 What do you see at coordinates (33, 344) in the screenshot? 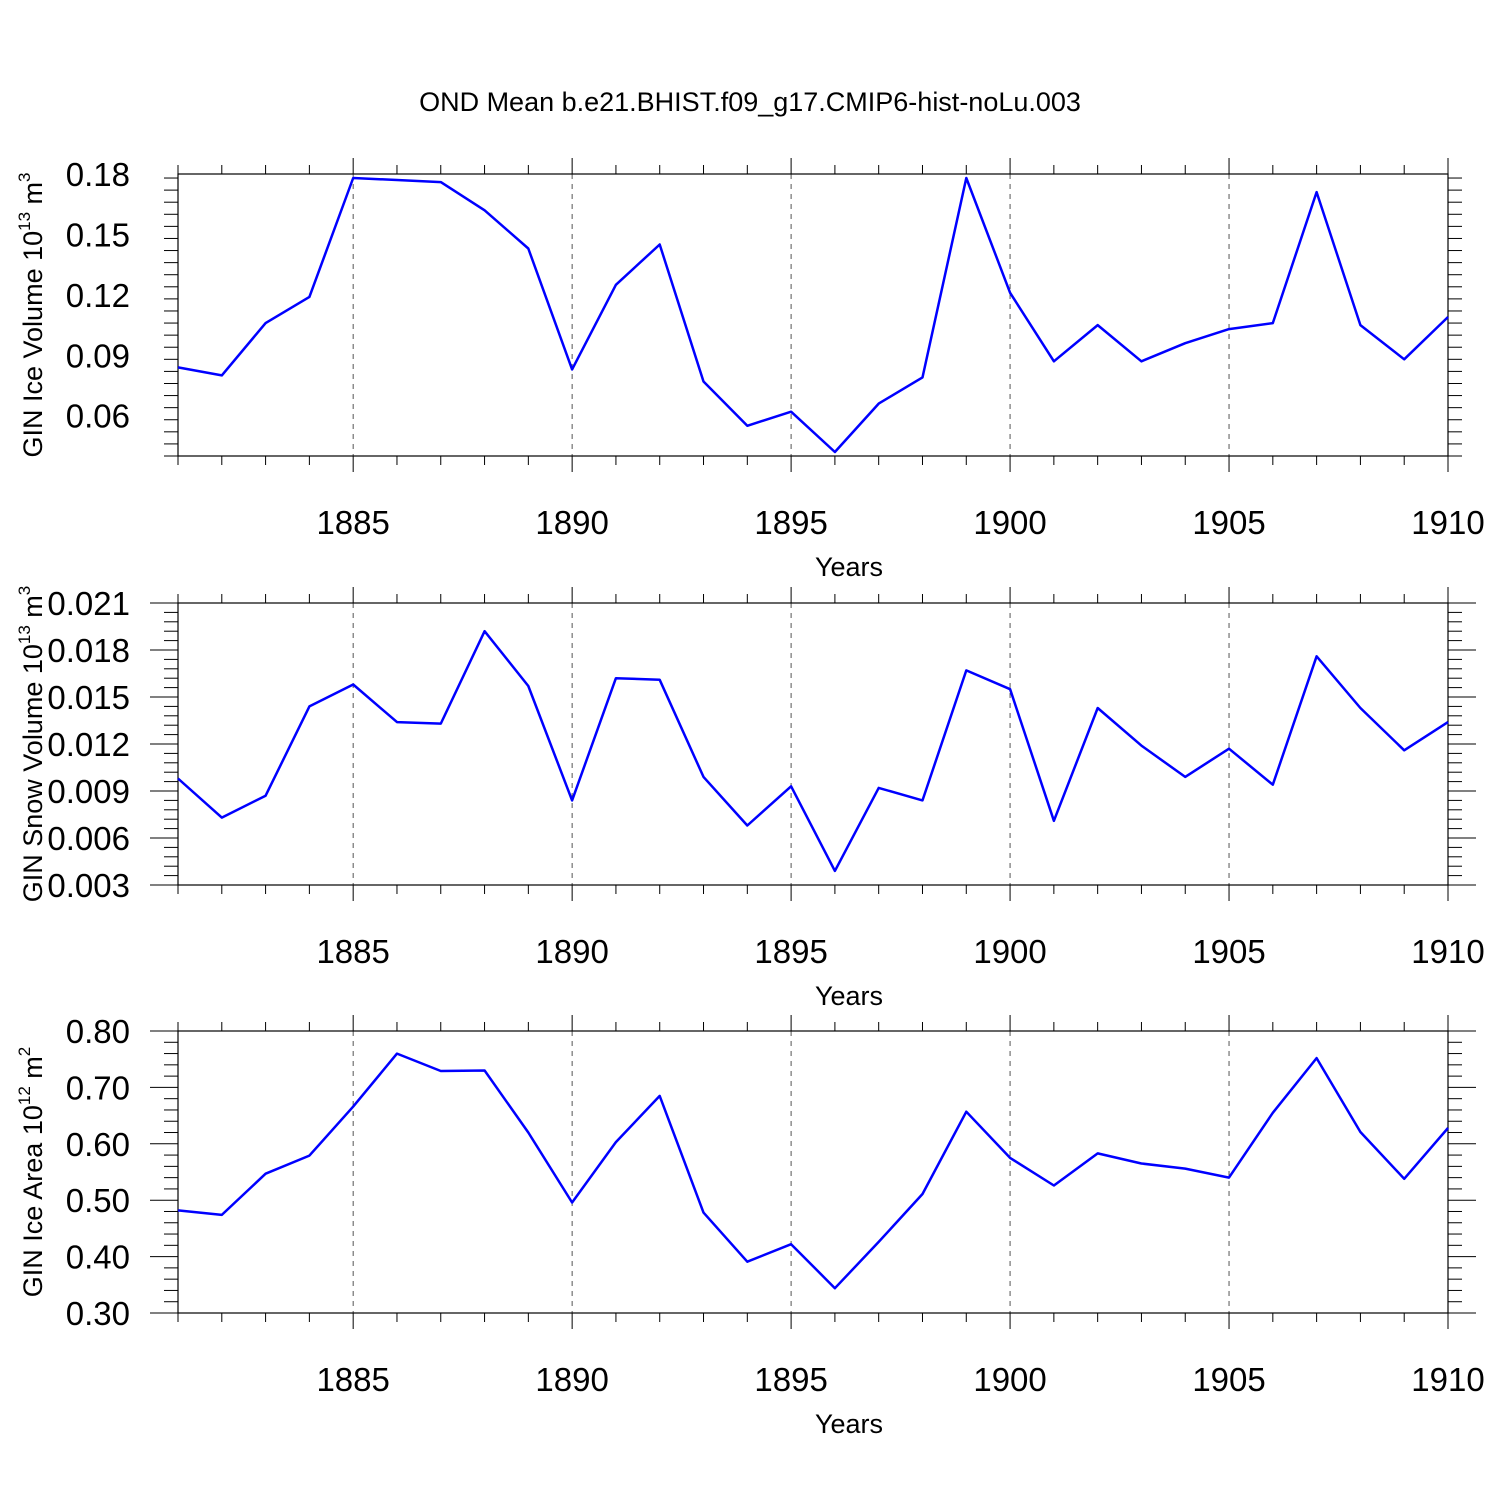
I see `y-axis-label-text: GIN Ice Volume 10` at bounding box center [33, 344].